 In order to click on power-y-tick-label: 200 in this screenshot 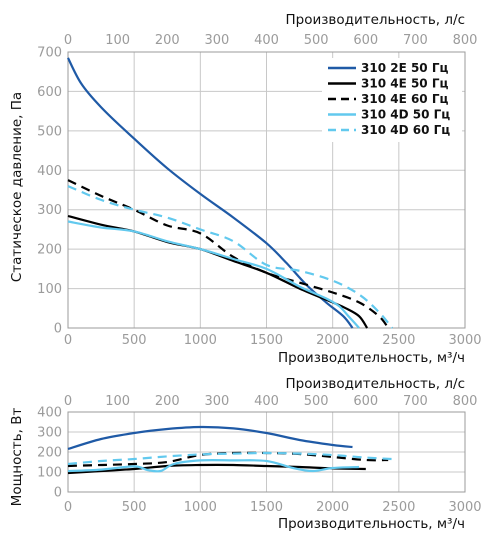, I will do `click(49, 453)`.